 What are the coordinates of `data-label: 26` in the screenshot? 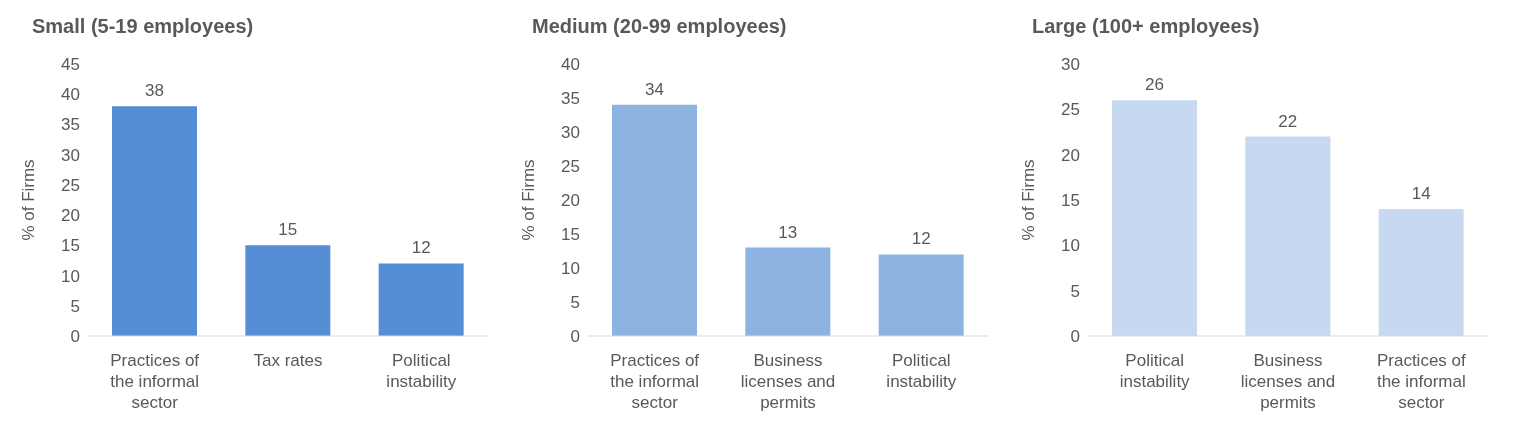 It's located at (1154, 85).